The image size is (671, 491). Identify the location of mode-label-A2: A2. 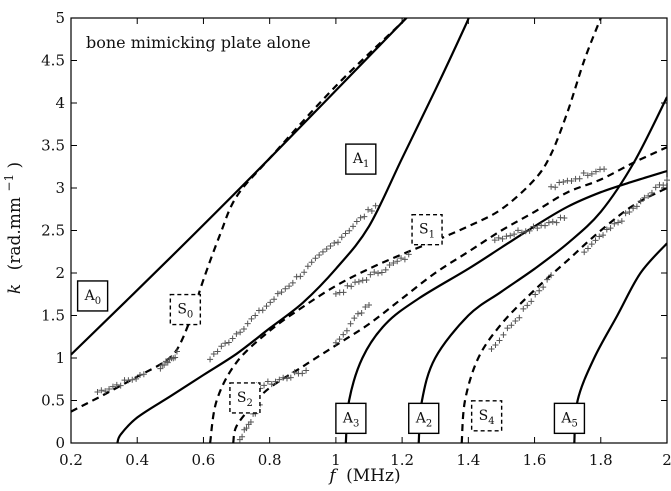
(424, 419).